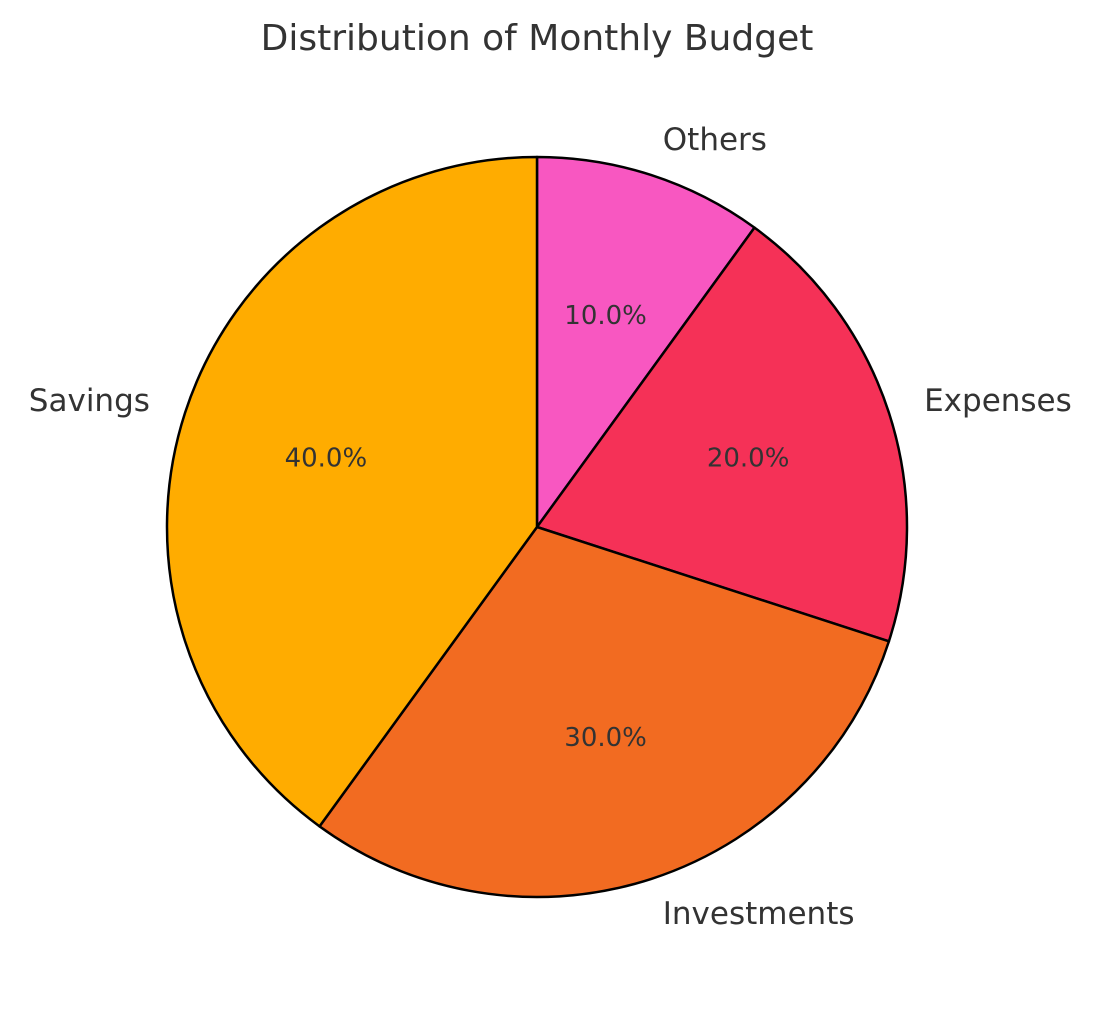  I want to click on pie-slice-others, so click(645, 342).